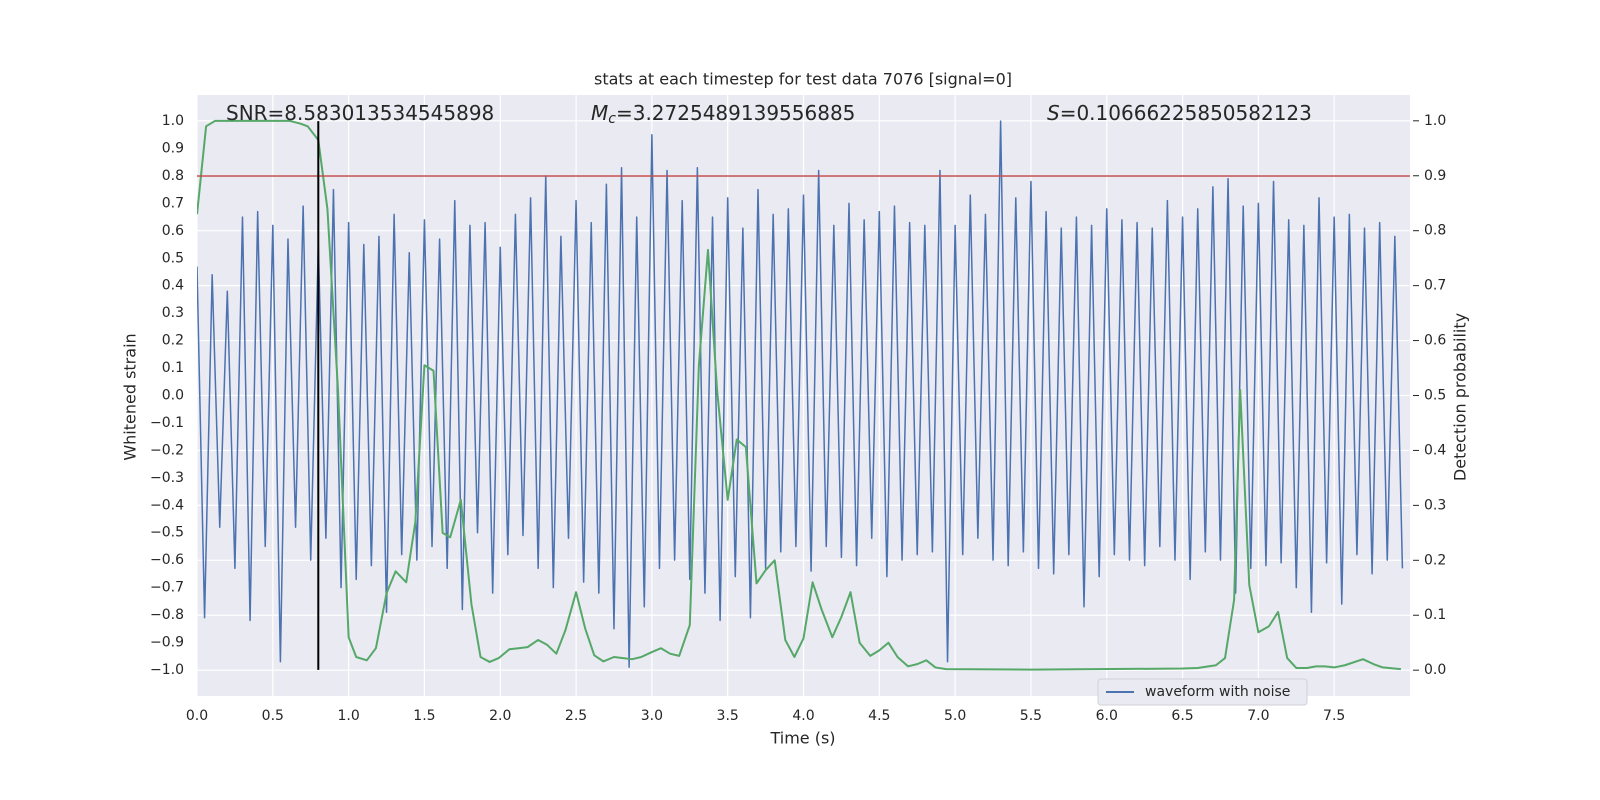 The width and height of the screenshot is (1600, 800). I want to click on legend-label: waveform with noise, so click(1217, 692).